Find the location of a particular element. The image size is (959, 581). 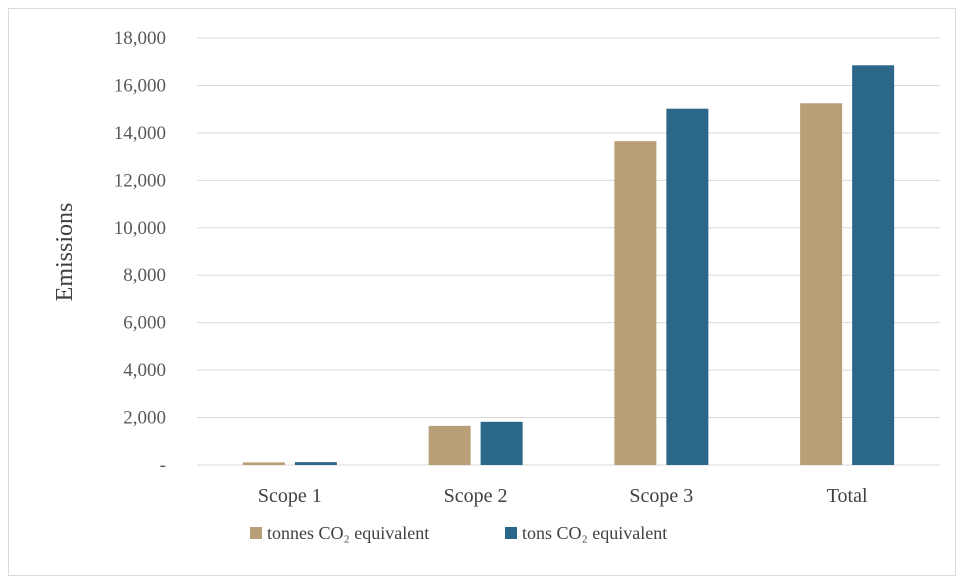

legend: tonnes CO₂ equivalent tons CO₂ equivalent is located at coordinates (458, 533).